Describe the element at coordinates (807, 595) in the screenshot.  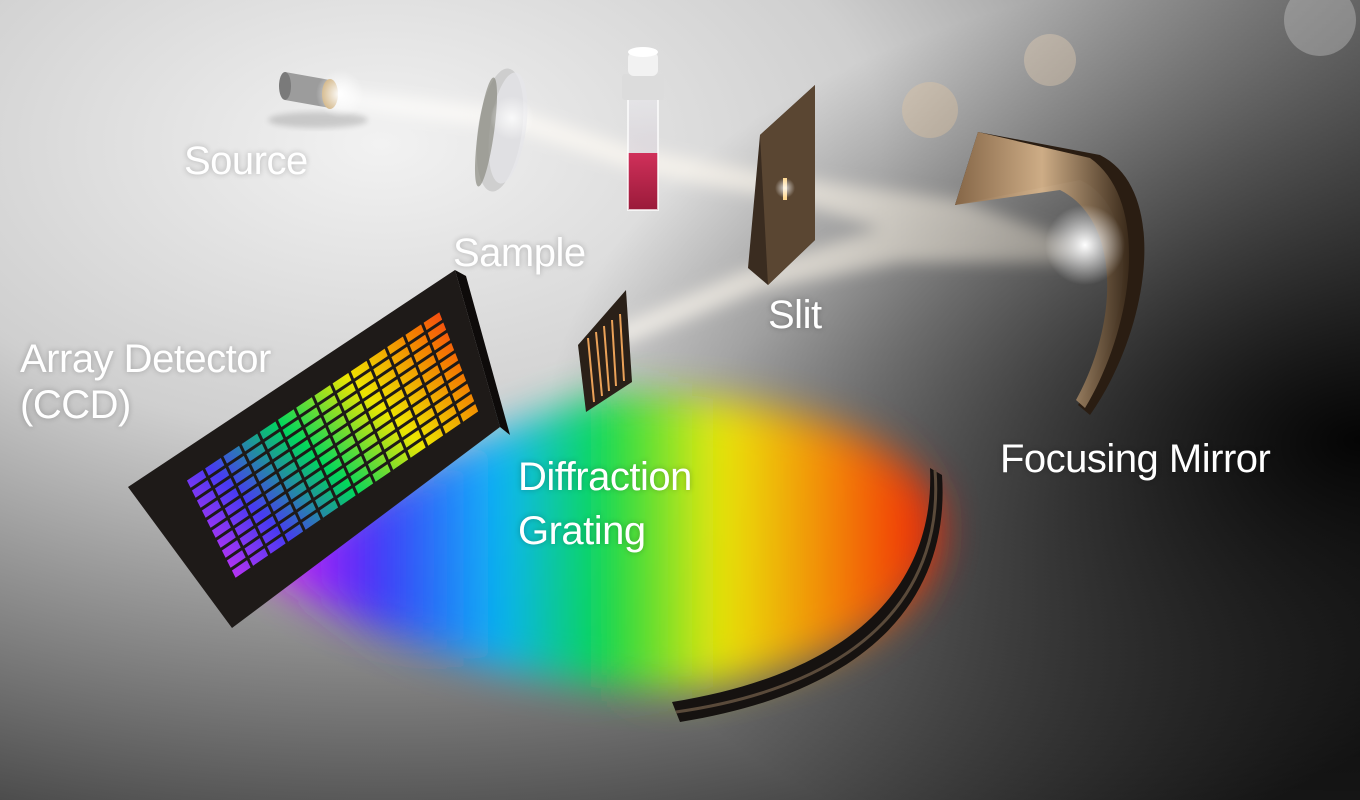
I see `curved-screen` at that location.